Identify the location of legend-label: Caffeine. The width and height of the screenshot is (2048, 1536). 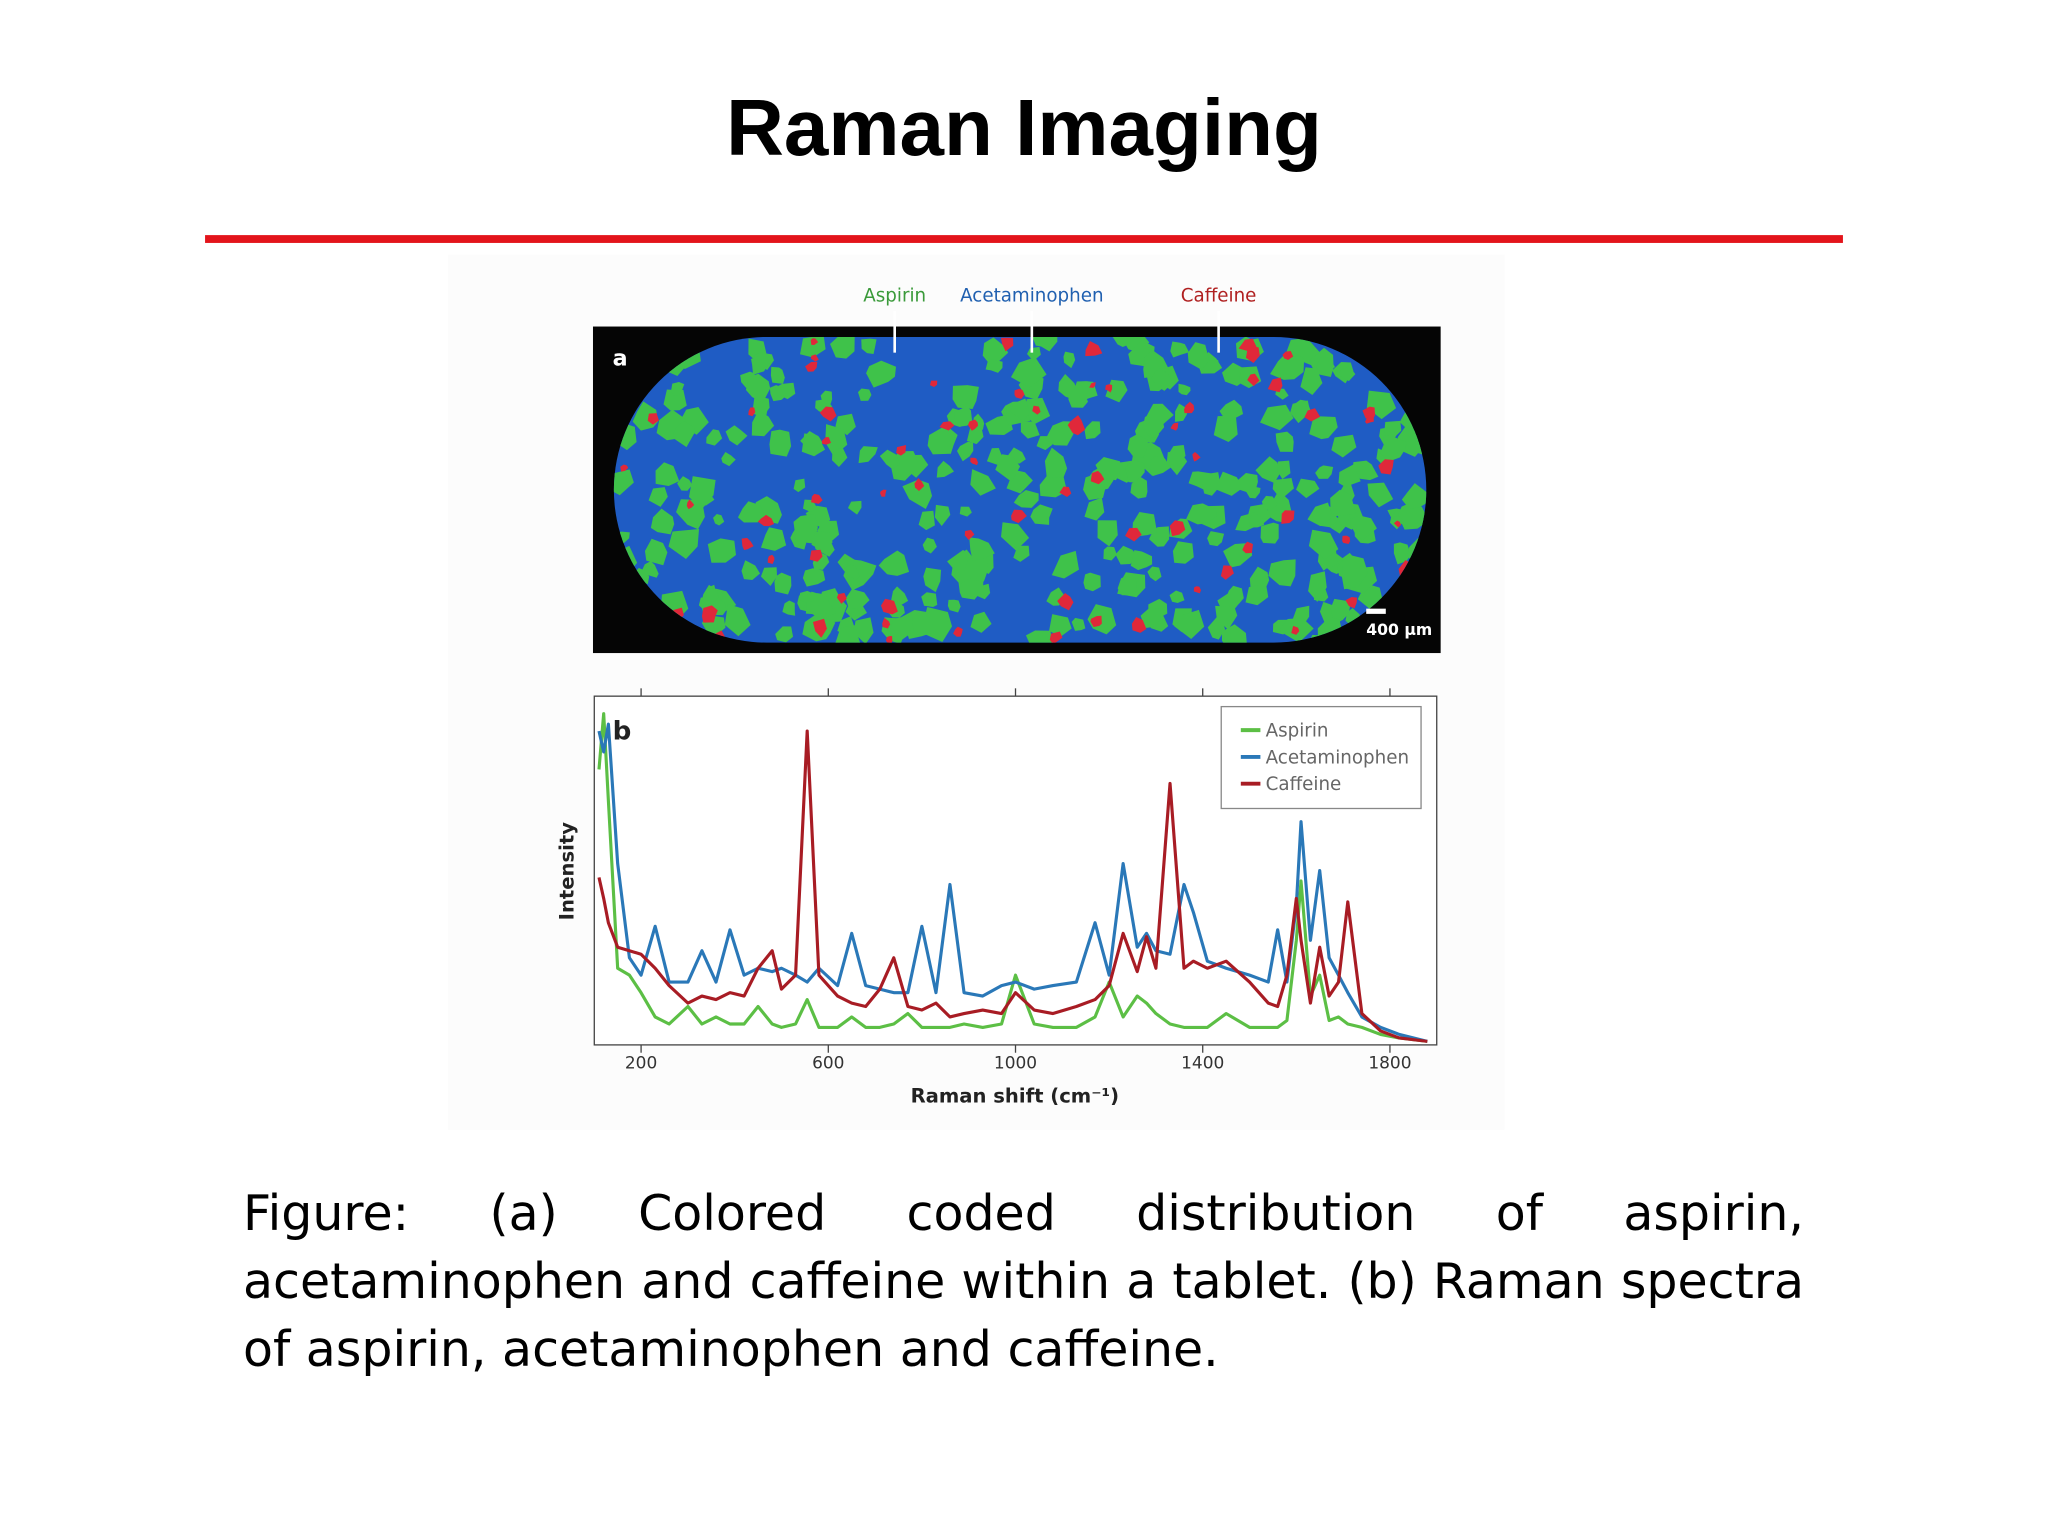
(1304, 784).